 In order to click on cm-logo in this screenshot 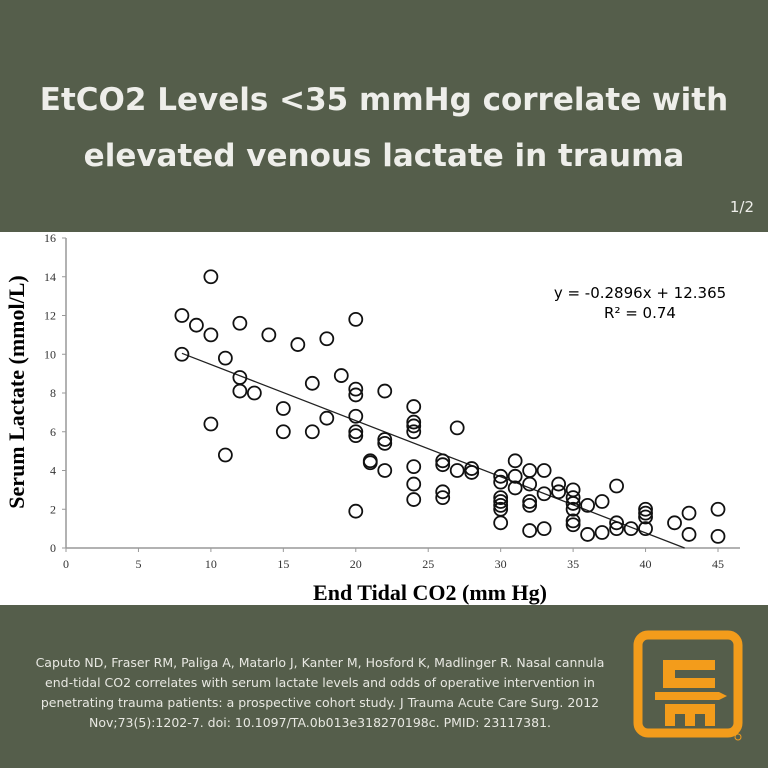, I will do `click(688, 685)`.